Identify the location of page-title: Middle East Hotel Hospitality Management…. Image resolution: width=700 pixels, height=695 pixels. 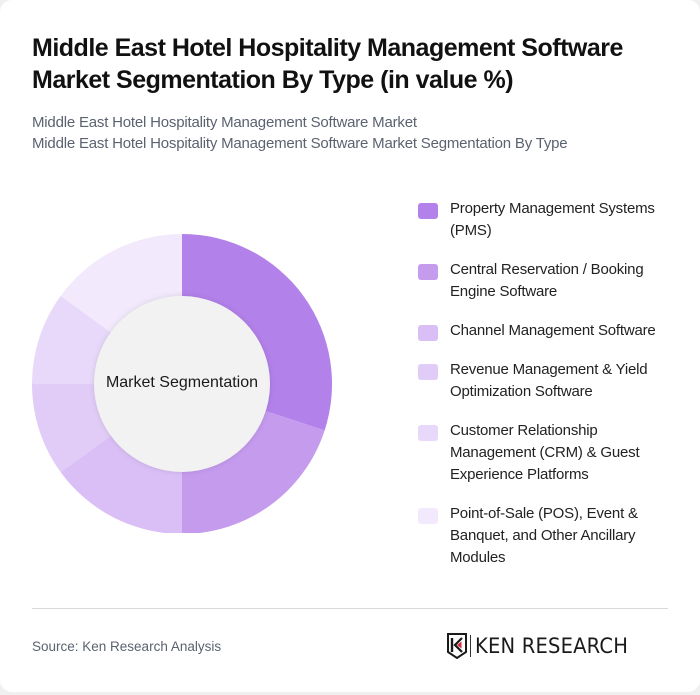
(327, 64).